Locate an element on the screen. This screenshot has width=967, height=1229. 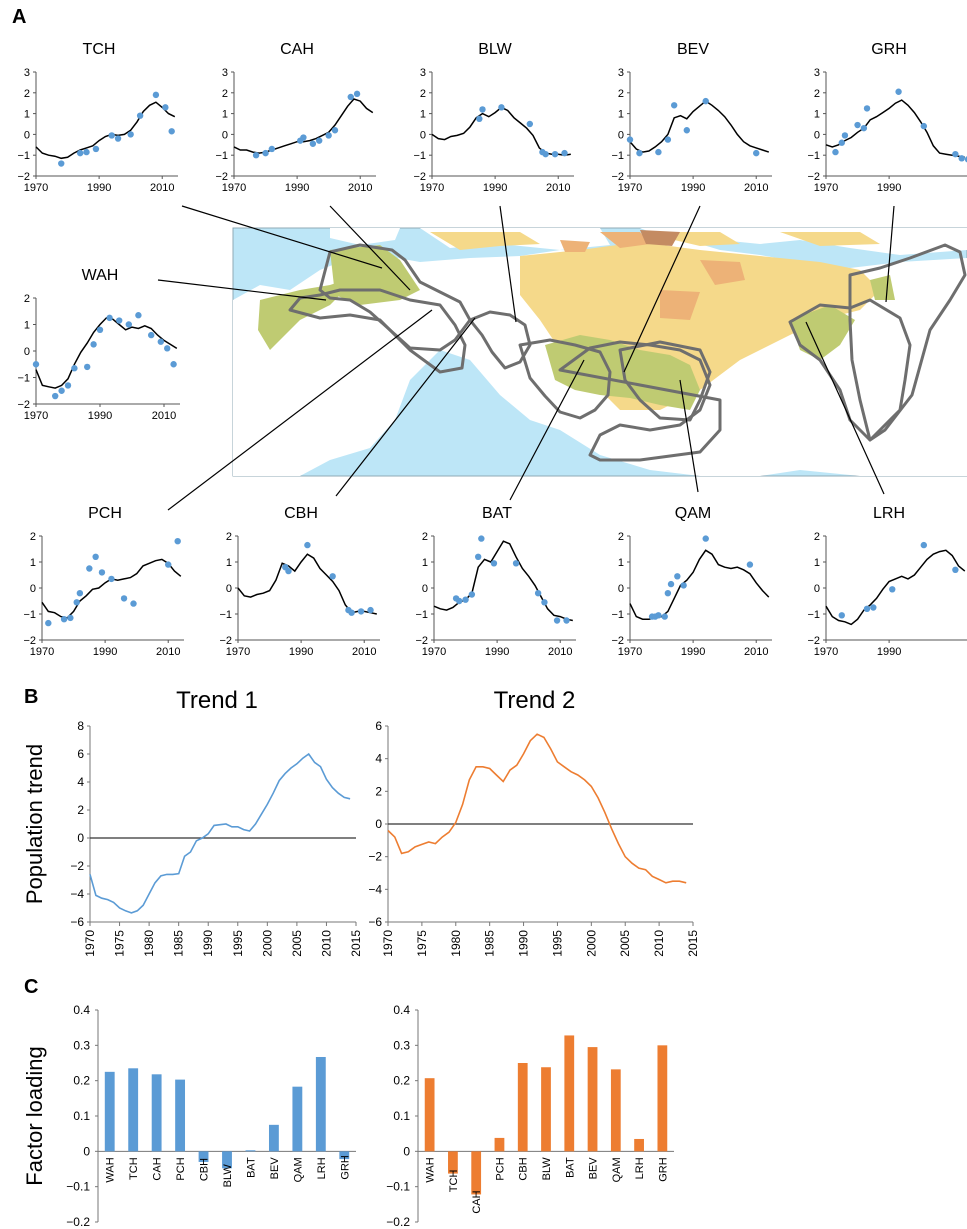
bar-bat is located at coordinates (569, 1093).